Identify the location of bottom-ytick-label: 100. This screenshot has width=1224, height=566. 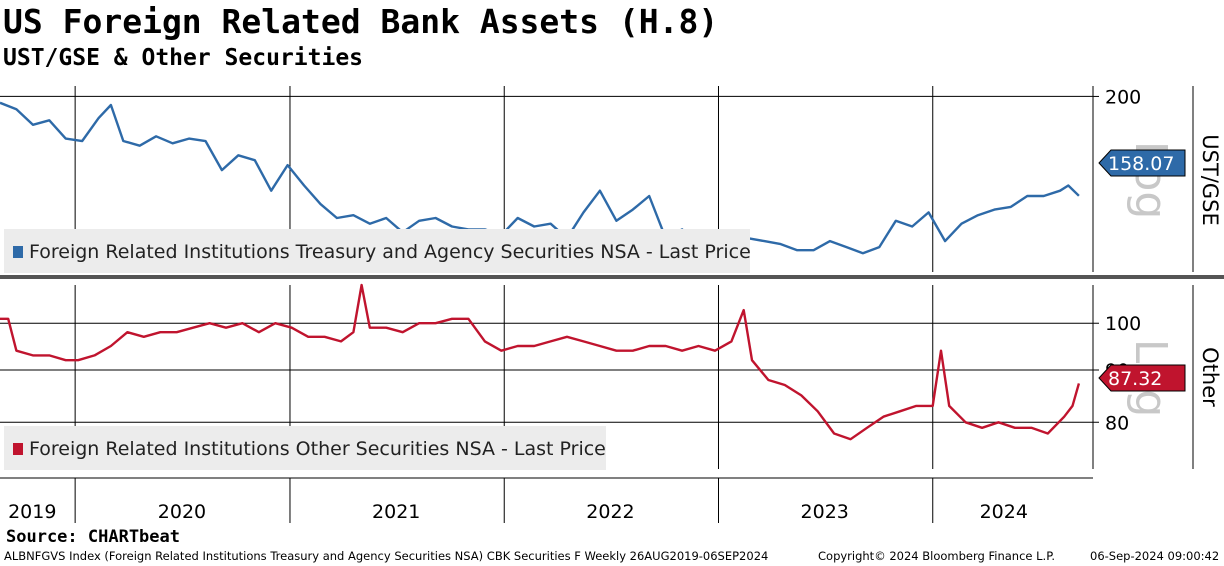
(1123, 324).